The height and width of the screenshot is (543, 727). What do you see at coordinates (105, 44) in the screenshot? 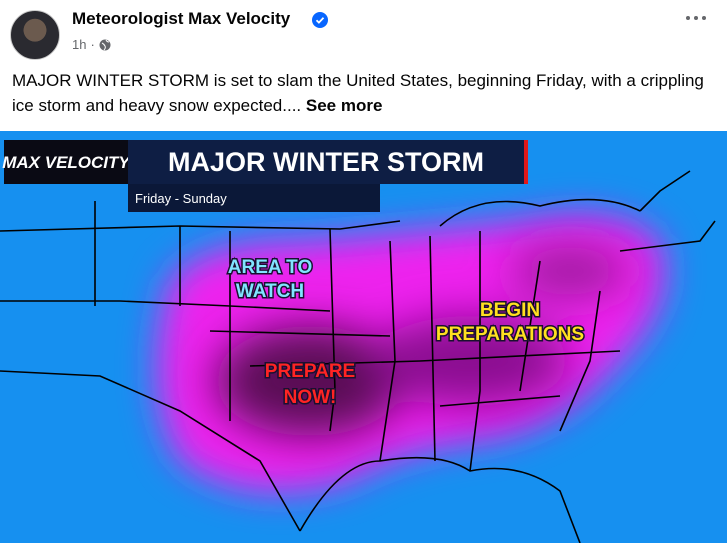
I see `globe-icon` at bounding box center [105, 44].